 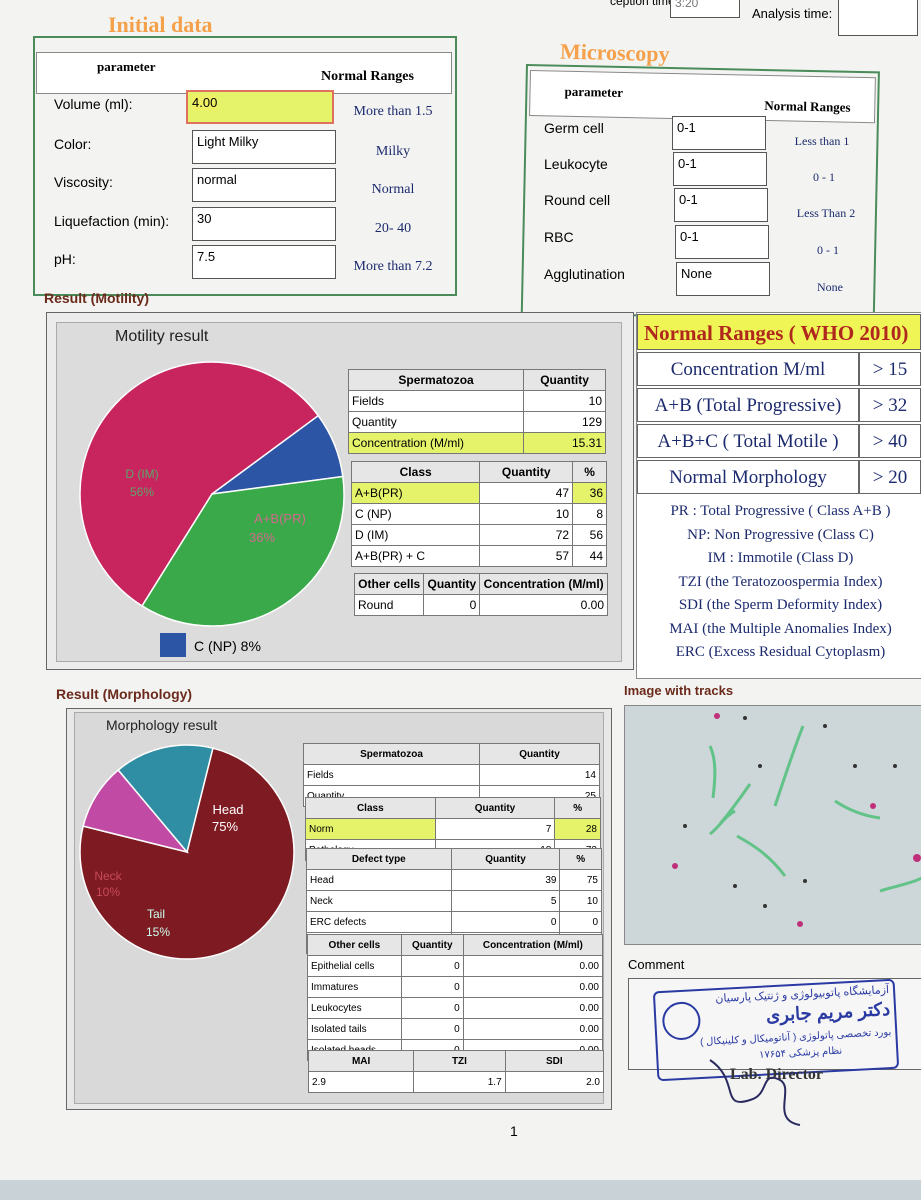 I want to click on table-cell: 56, so click(x=589, y=535).